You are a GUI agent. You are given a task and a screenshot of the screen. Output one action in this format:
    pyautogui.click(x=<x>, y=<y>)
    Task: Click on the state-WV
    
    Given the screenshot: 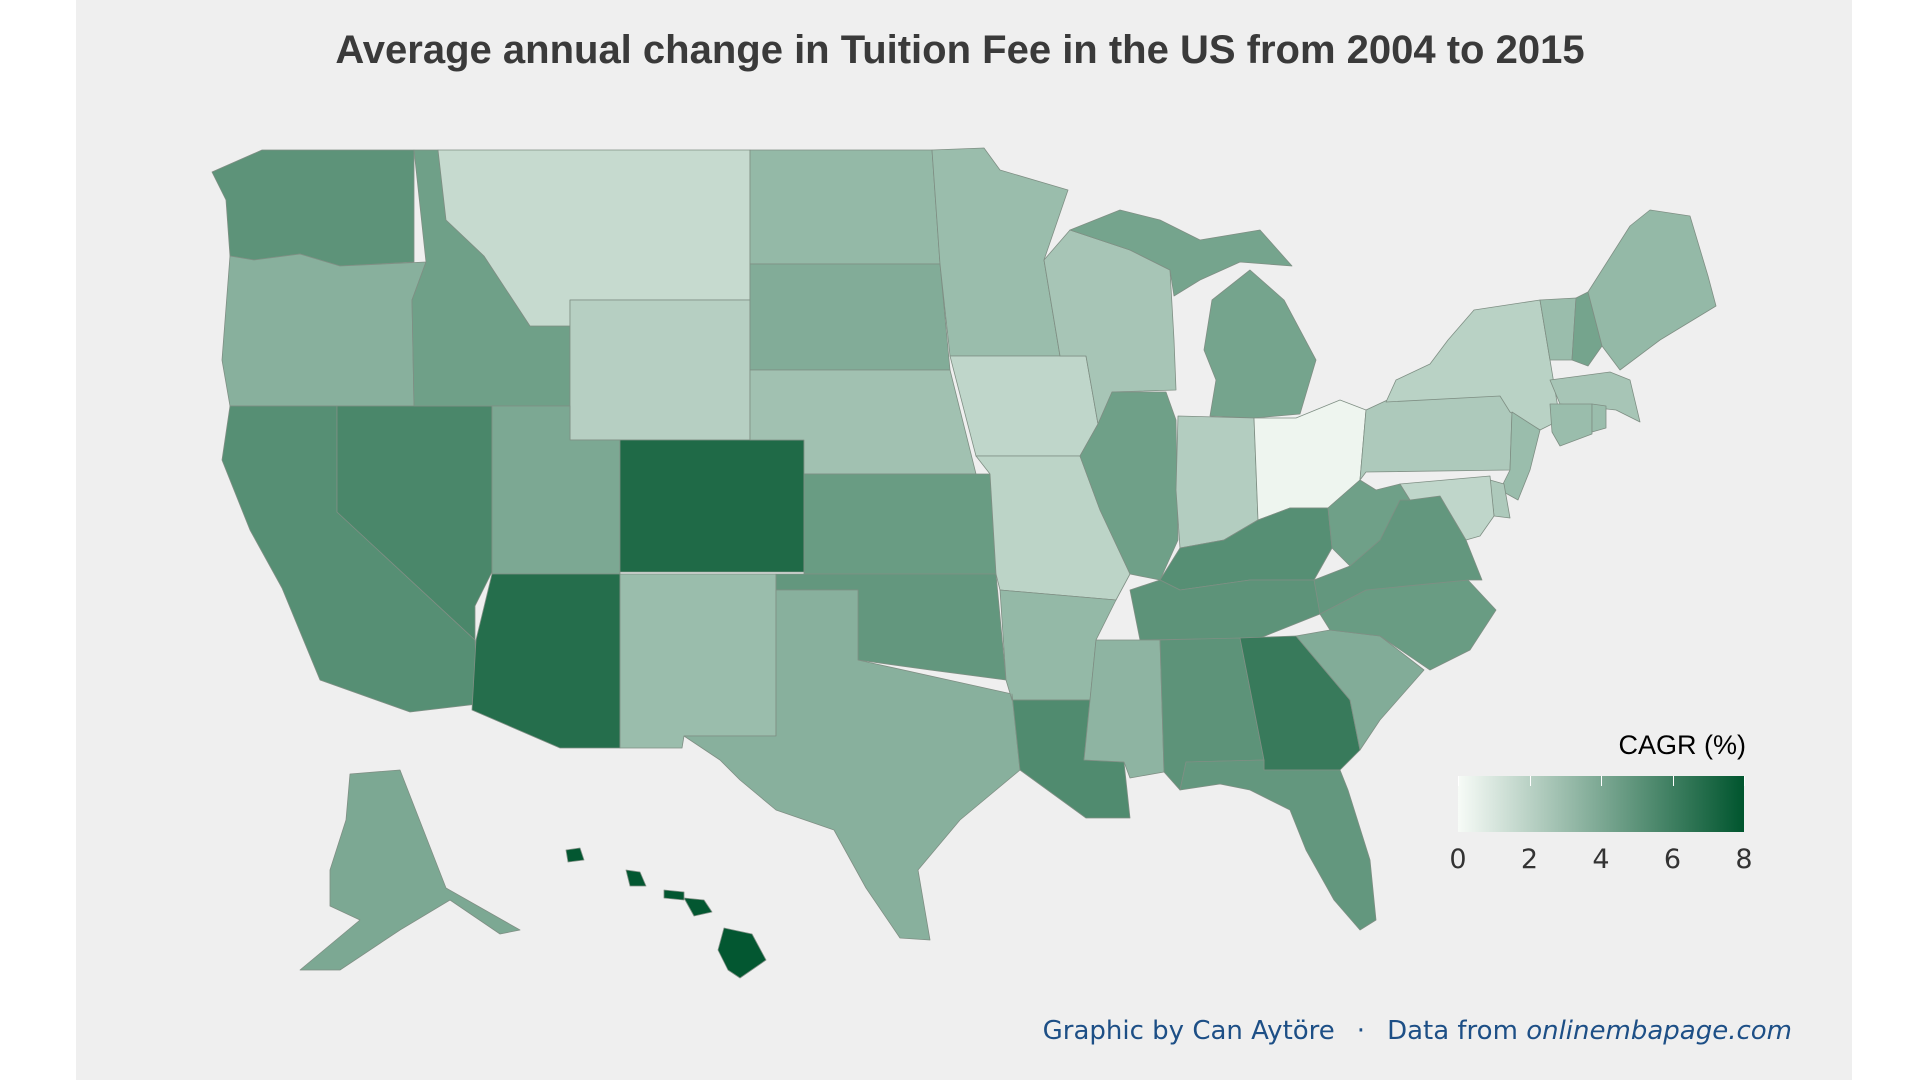 What is the action you would take?
    pyautogui.click(x=1369, y=523)
    